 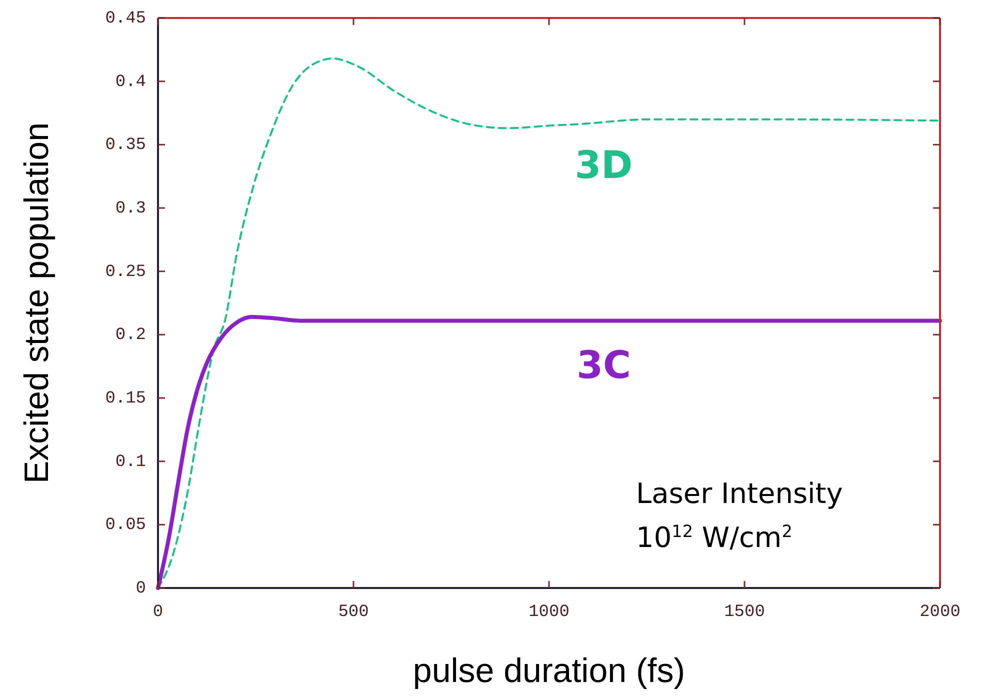 I want to click on series-label: 3C, so click(x=603, y=365).